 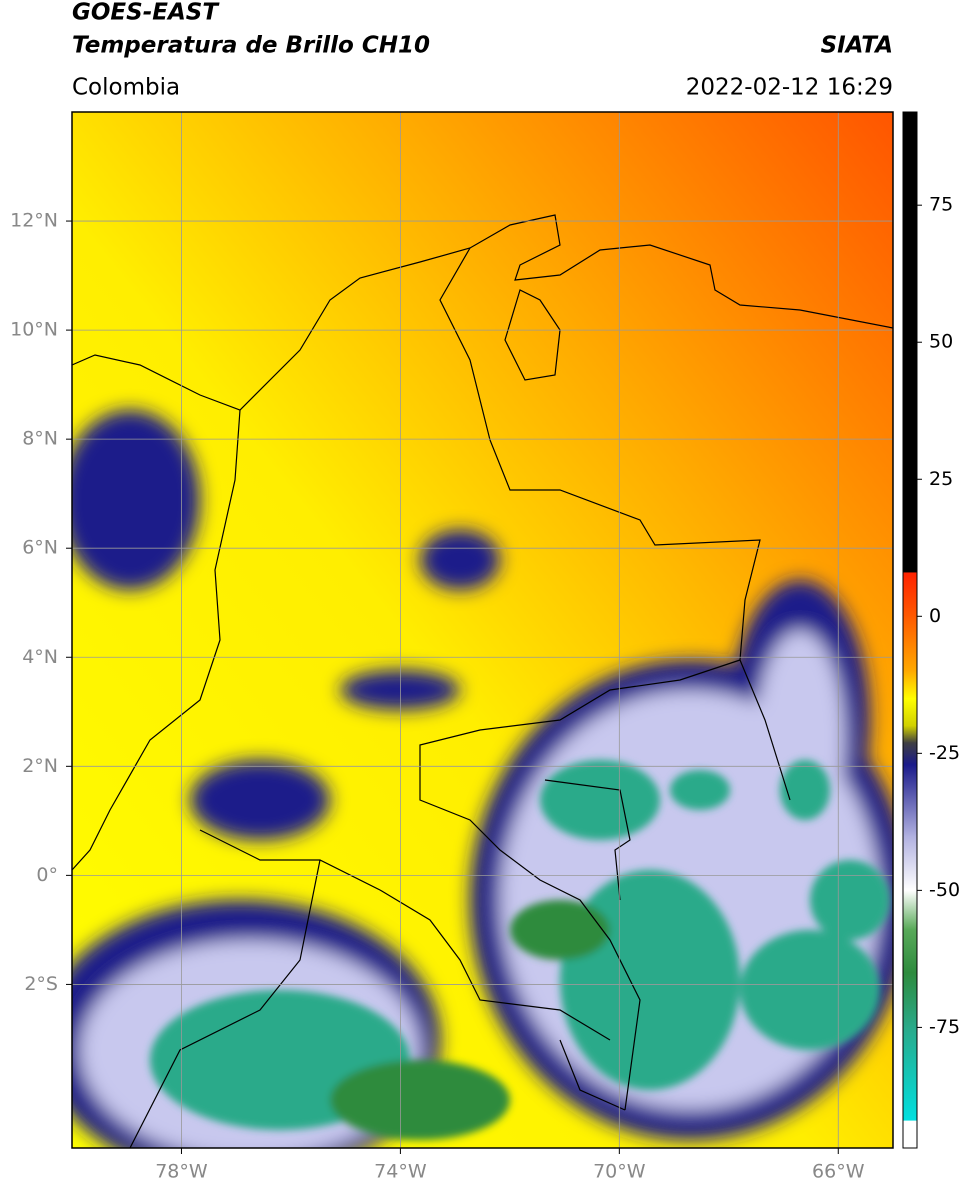 I want to click on x-tick-label: 70°W, so click(x=619, y=1172).